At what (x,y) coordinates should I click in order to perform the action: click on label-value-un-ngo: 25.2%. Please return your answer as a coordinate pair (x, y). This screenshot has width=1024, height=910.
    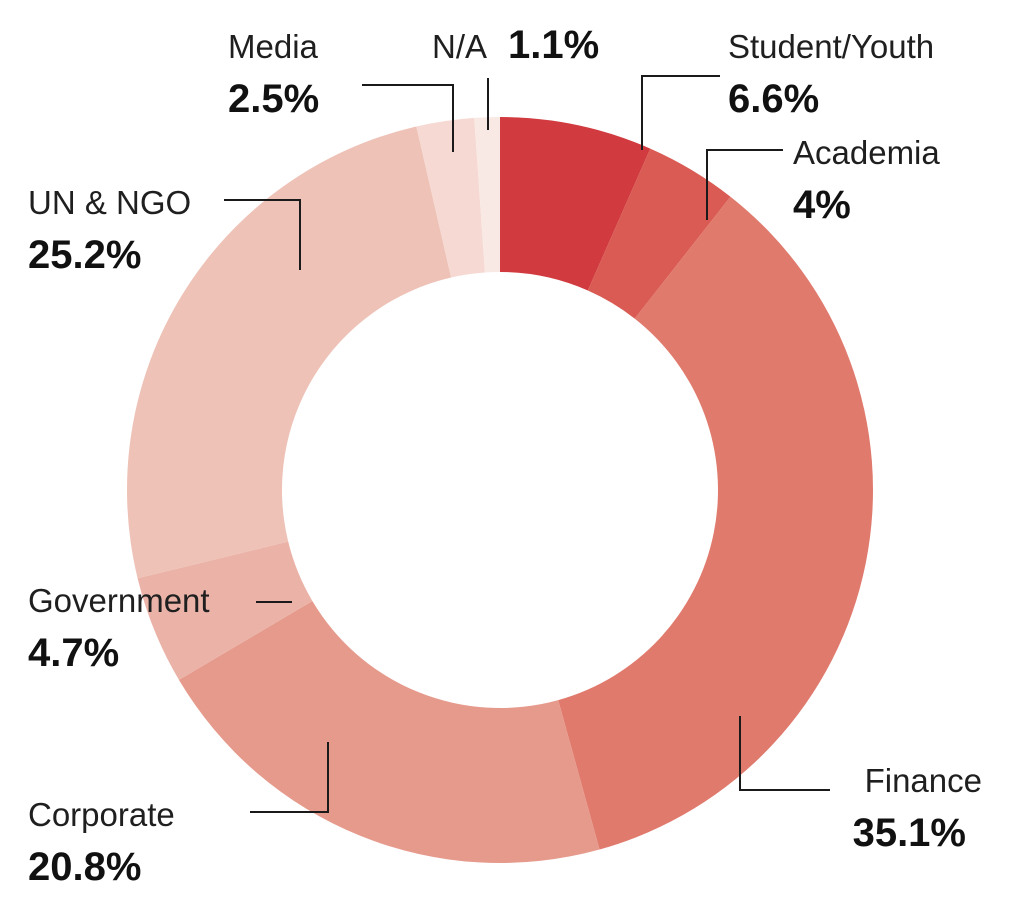
    Looking at the image, I should click on (84, 255).